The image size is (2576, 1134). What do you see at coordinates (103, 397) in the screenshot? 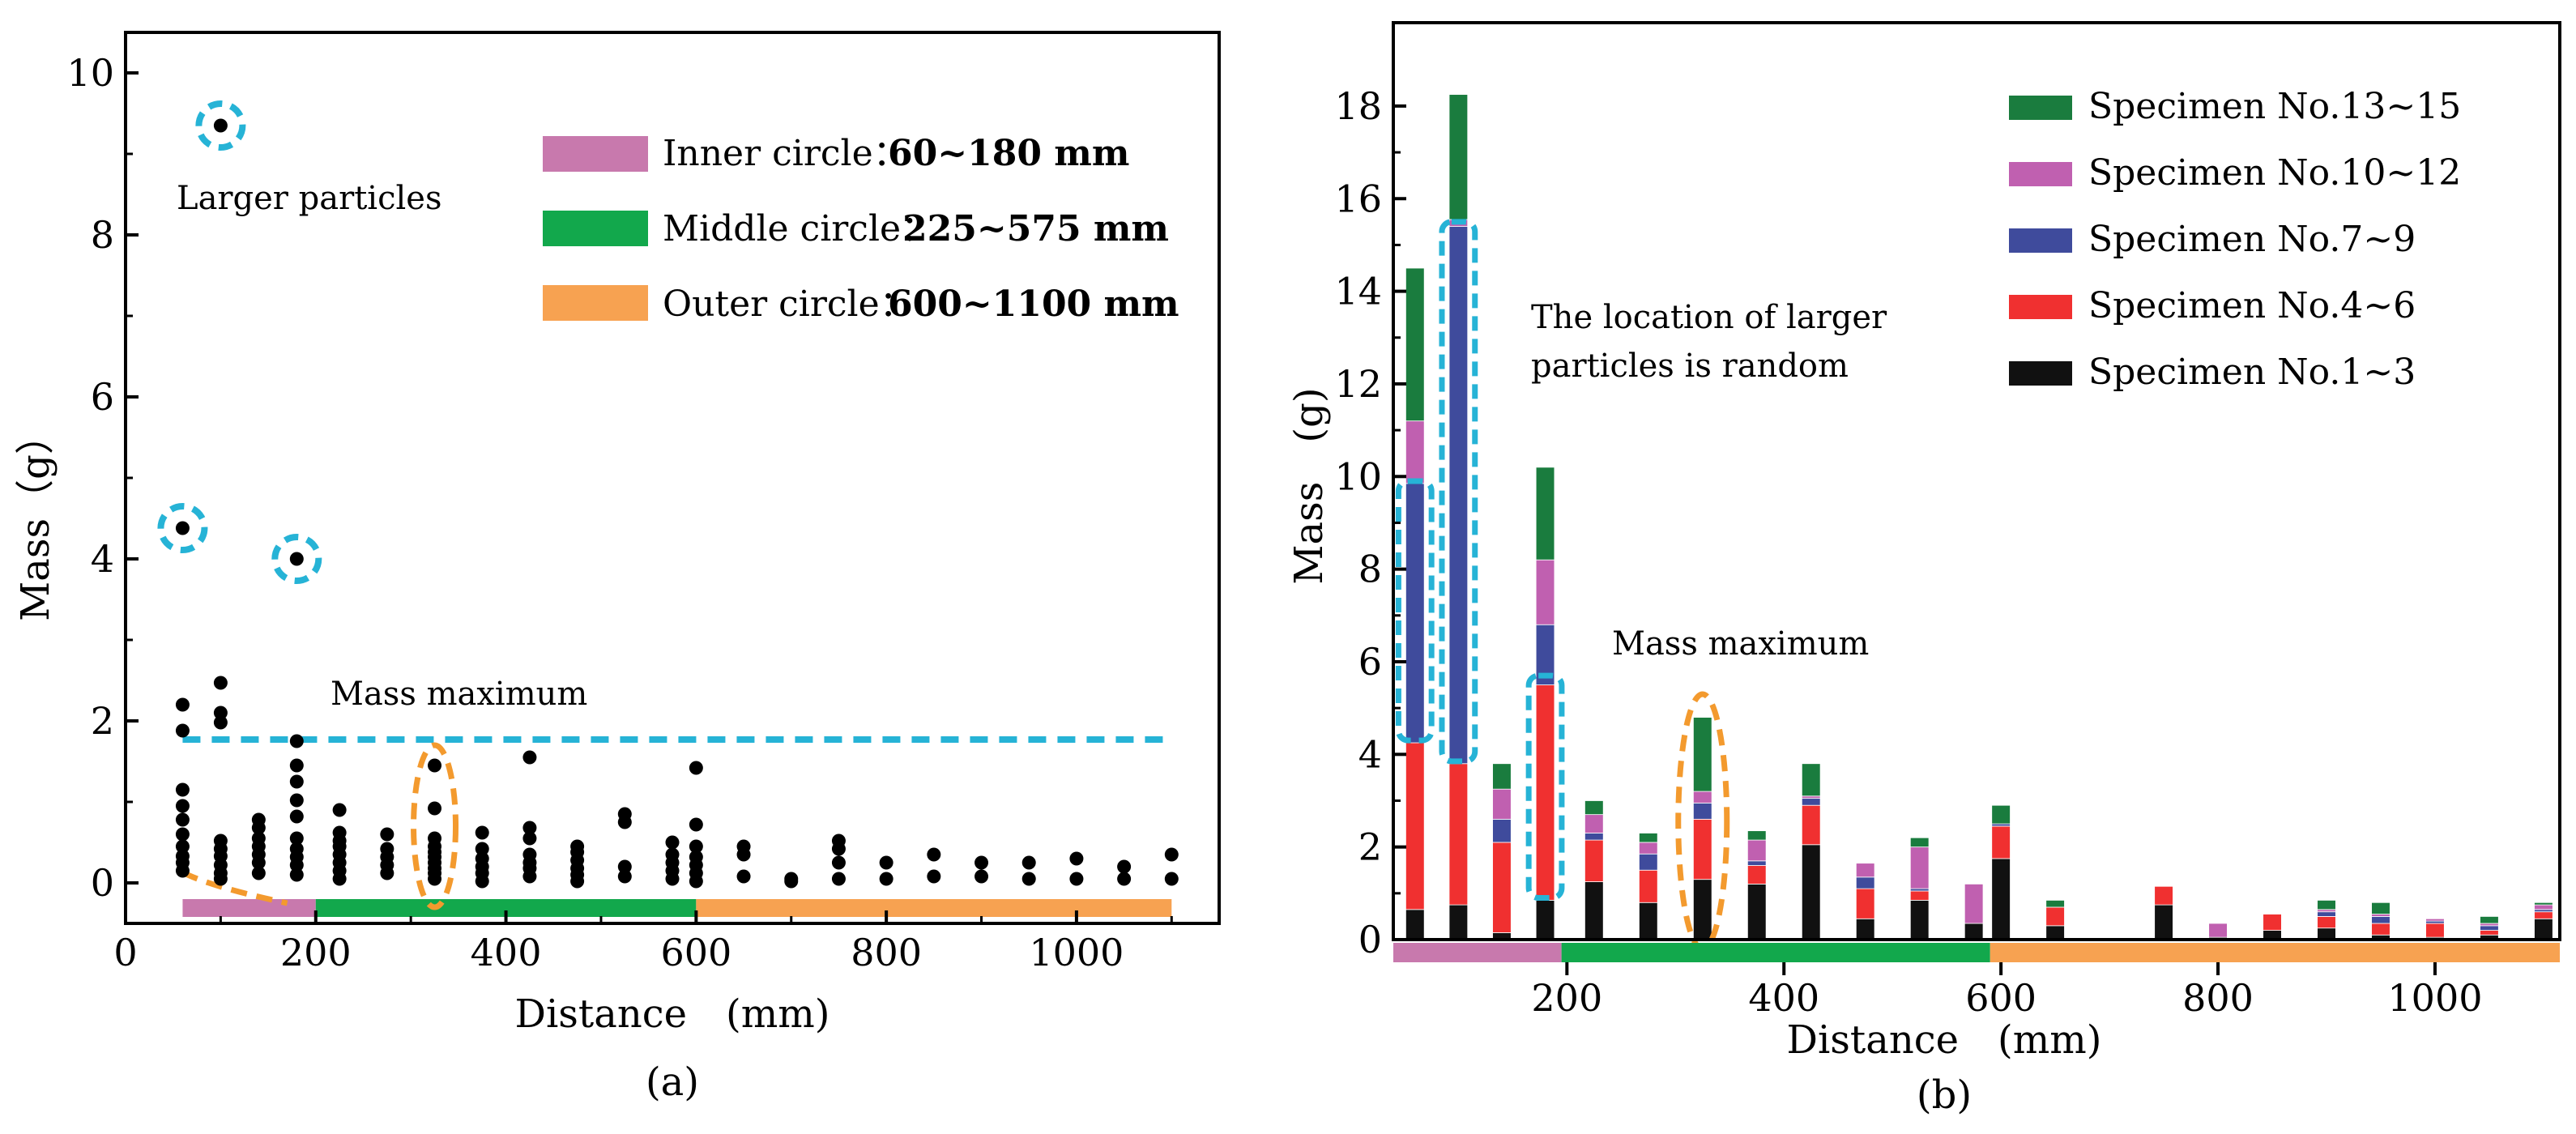
I see `y-tick-label: 6` at bounding box center [103, 397].